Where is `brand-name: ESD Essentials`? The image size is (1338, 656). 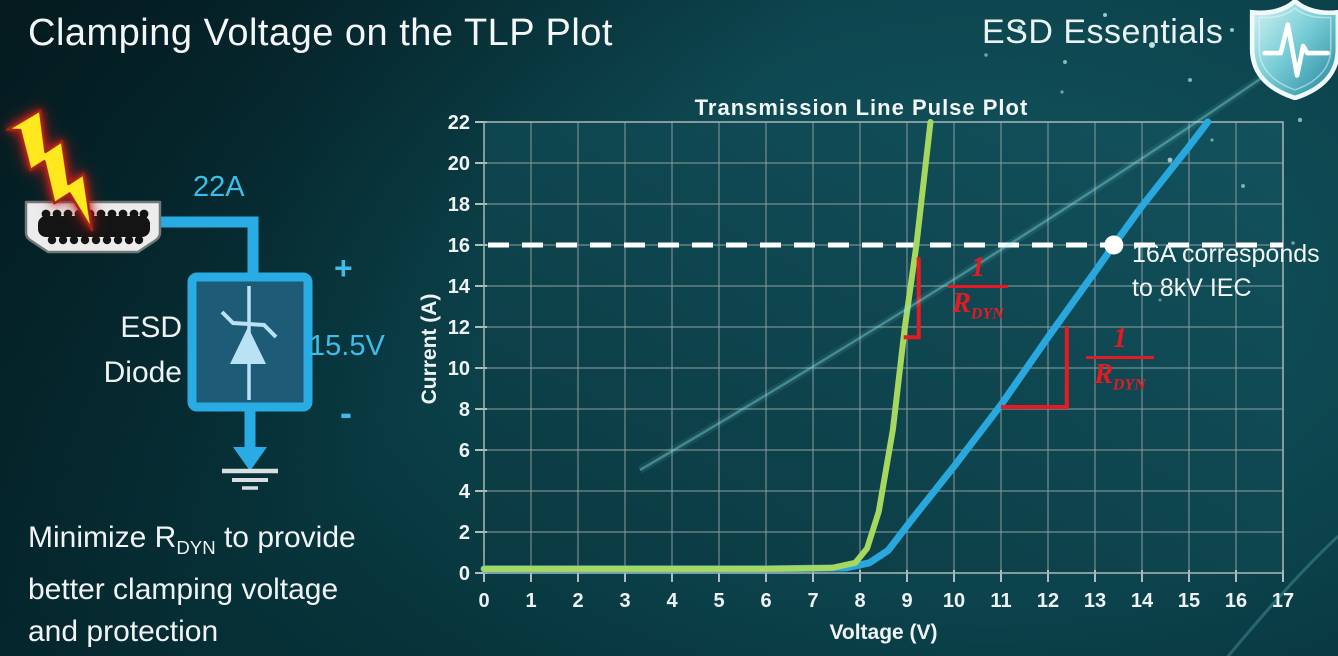 brand-name: ESD Essentials is located at coordinates (1103, 32).